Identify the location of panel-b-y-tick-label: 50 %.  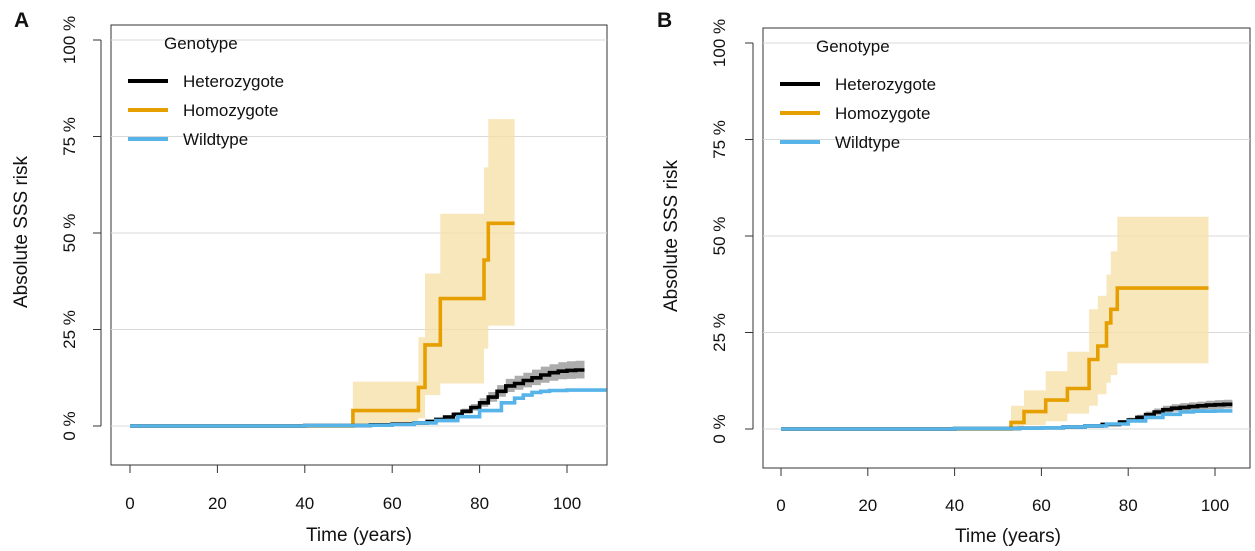
(719, 236).